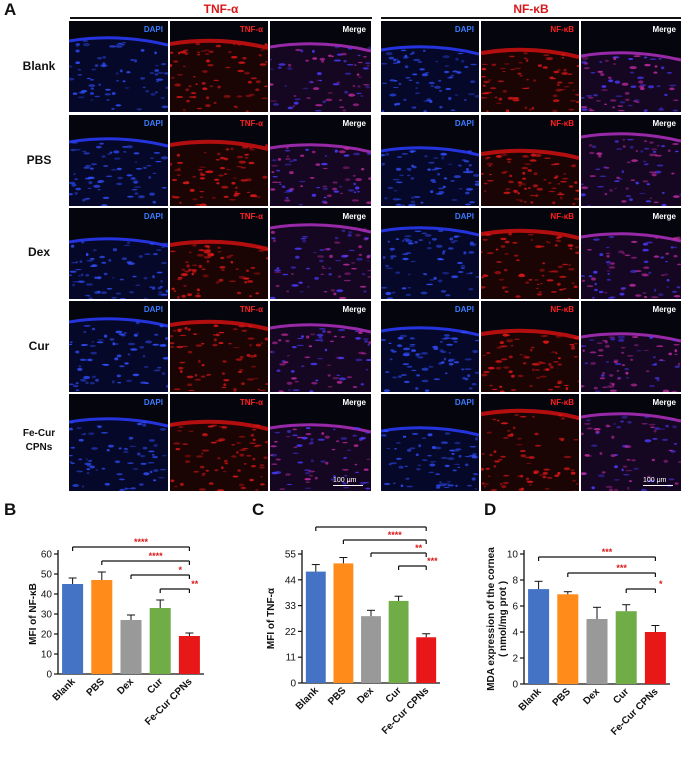 Image resolution: width=685 pixels, height=758 pixels. I want to click on y-axis-label: MFI of TNF-α, so click(271, 618).